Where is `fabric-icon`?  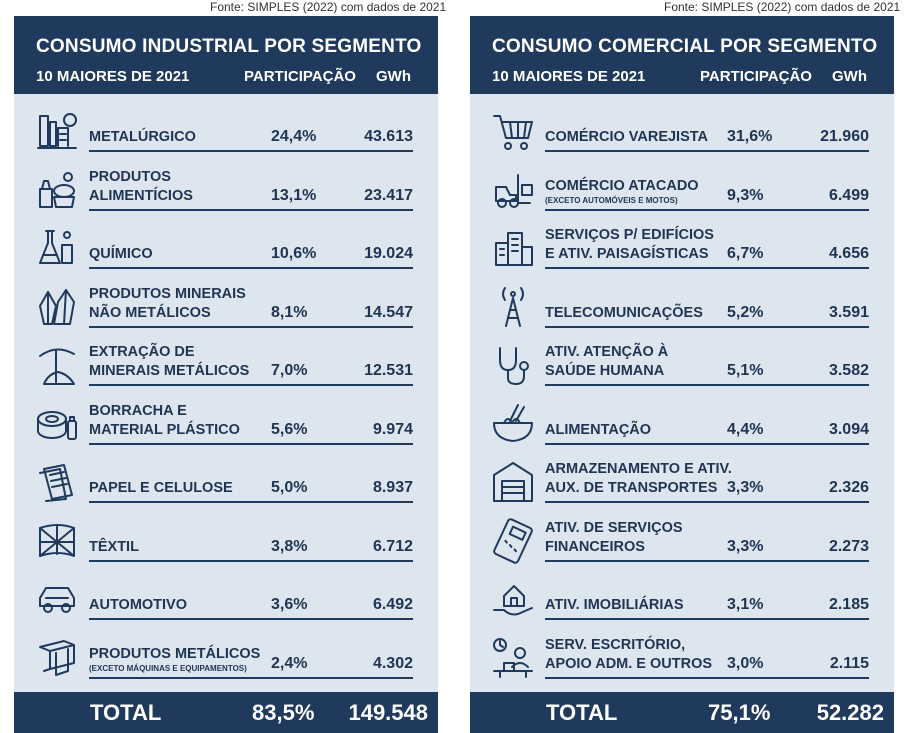
fabric-icon is located at coordinates (57, 541).